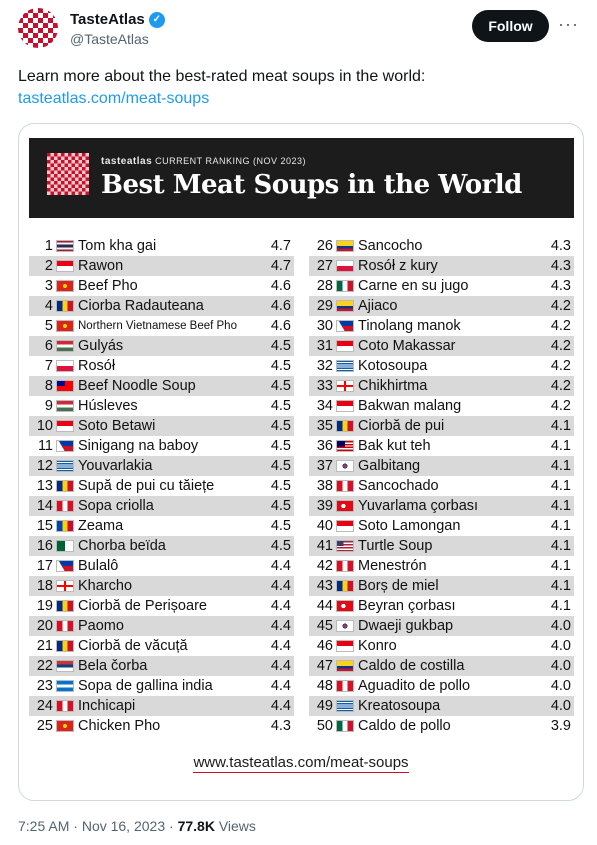 The image size is (597, 845). Describe the element at coordinates (324, 246) in the screenshot. I see `rank-number: 26` at that location.